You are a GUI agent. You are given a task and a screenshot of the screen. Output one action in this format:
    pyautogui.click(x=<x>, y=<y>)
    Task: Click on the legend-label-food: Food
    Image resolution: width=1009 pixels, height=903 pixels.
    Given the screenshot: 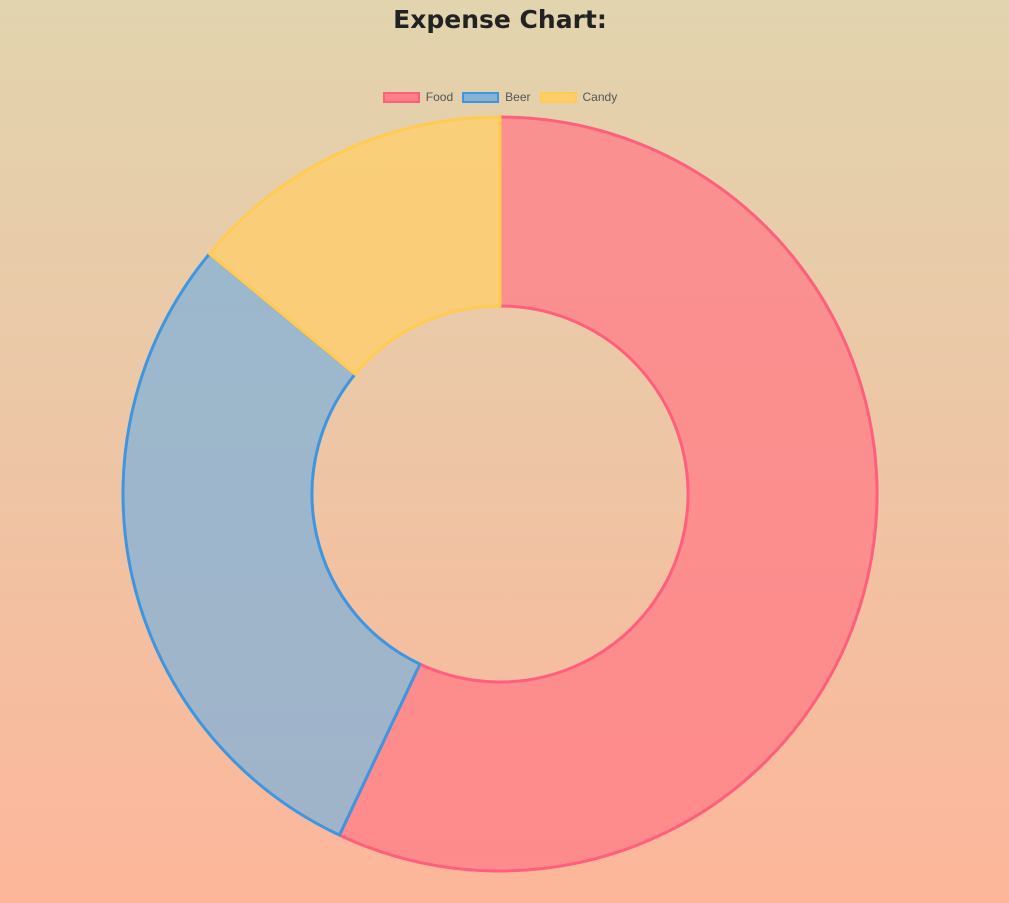 What is the action you would take?
    pyautogui.click(x=439, y=97)
    